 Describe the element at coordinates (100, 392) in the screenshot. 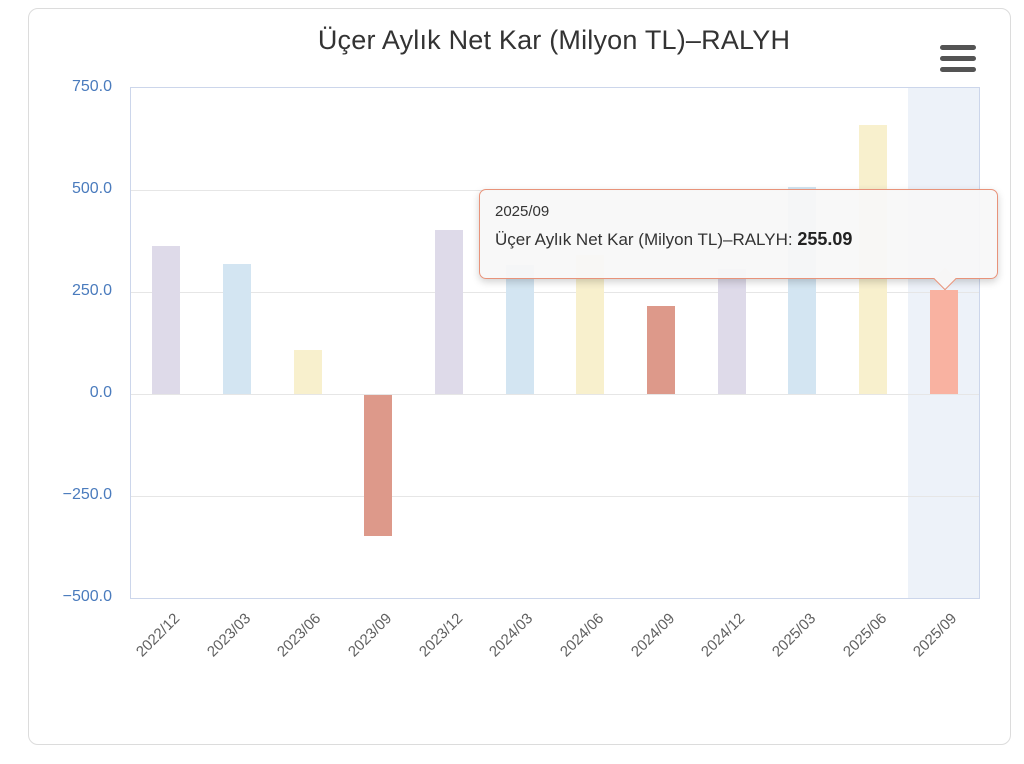

I see `y-axis-label: 0.0` at that location.